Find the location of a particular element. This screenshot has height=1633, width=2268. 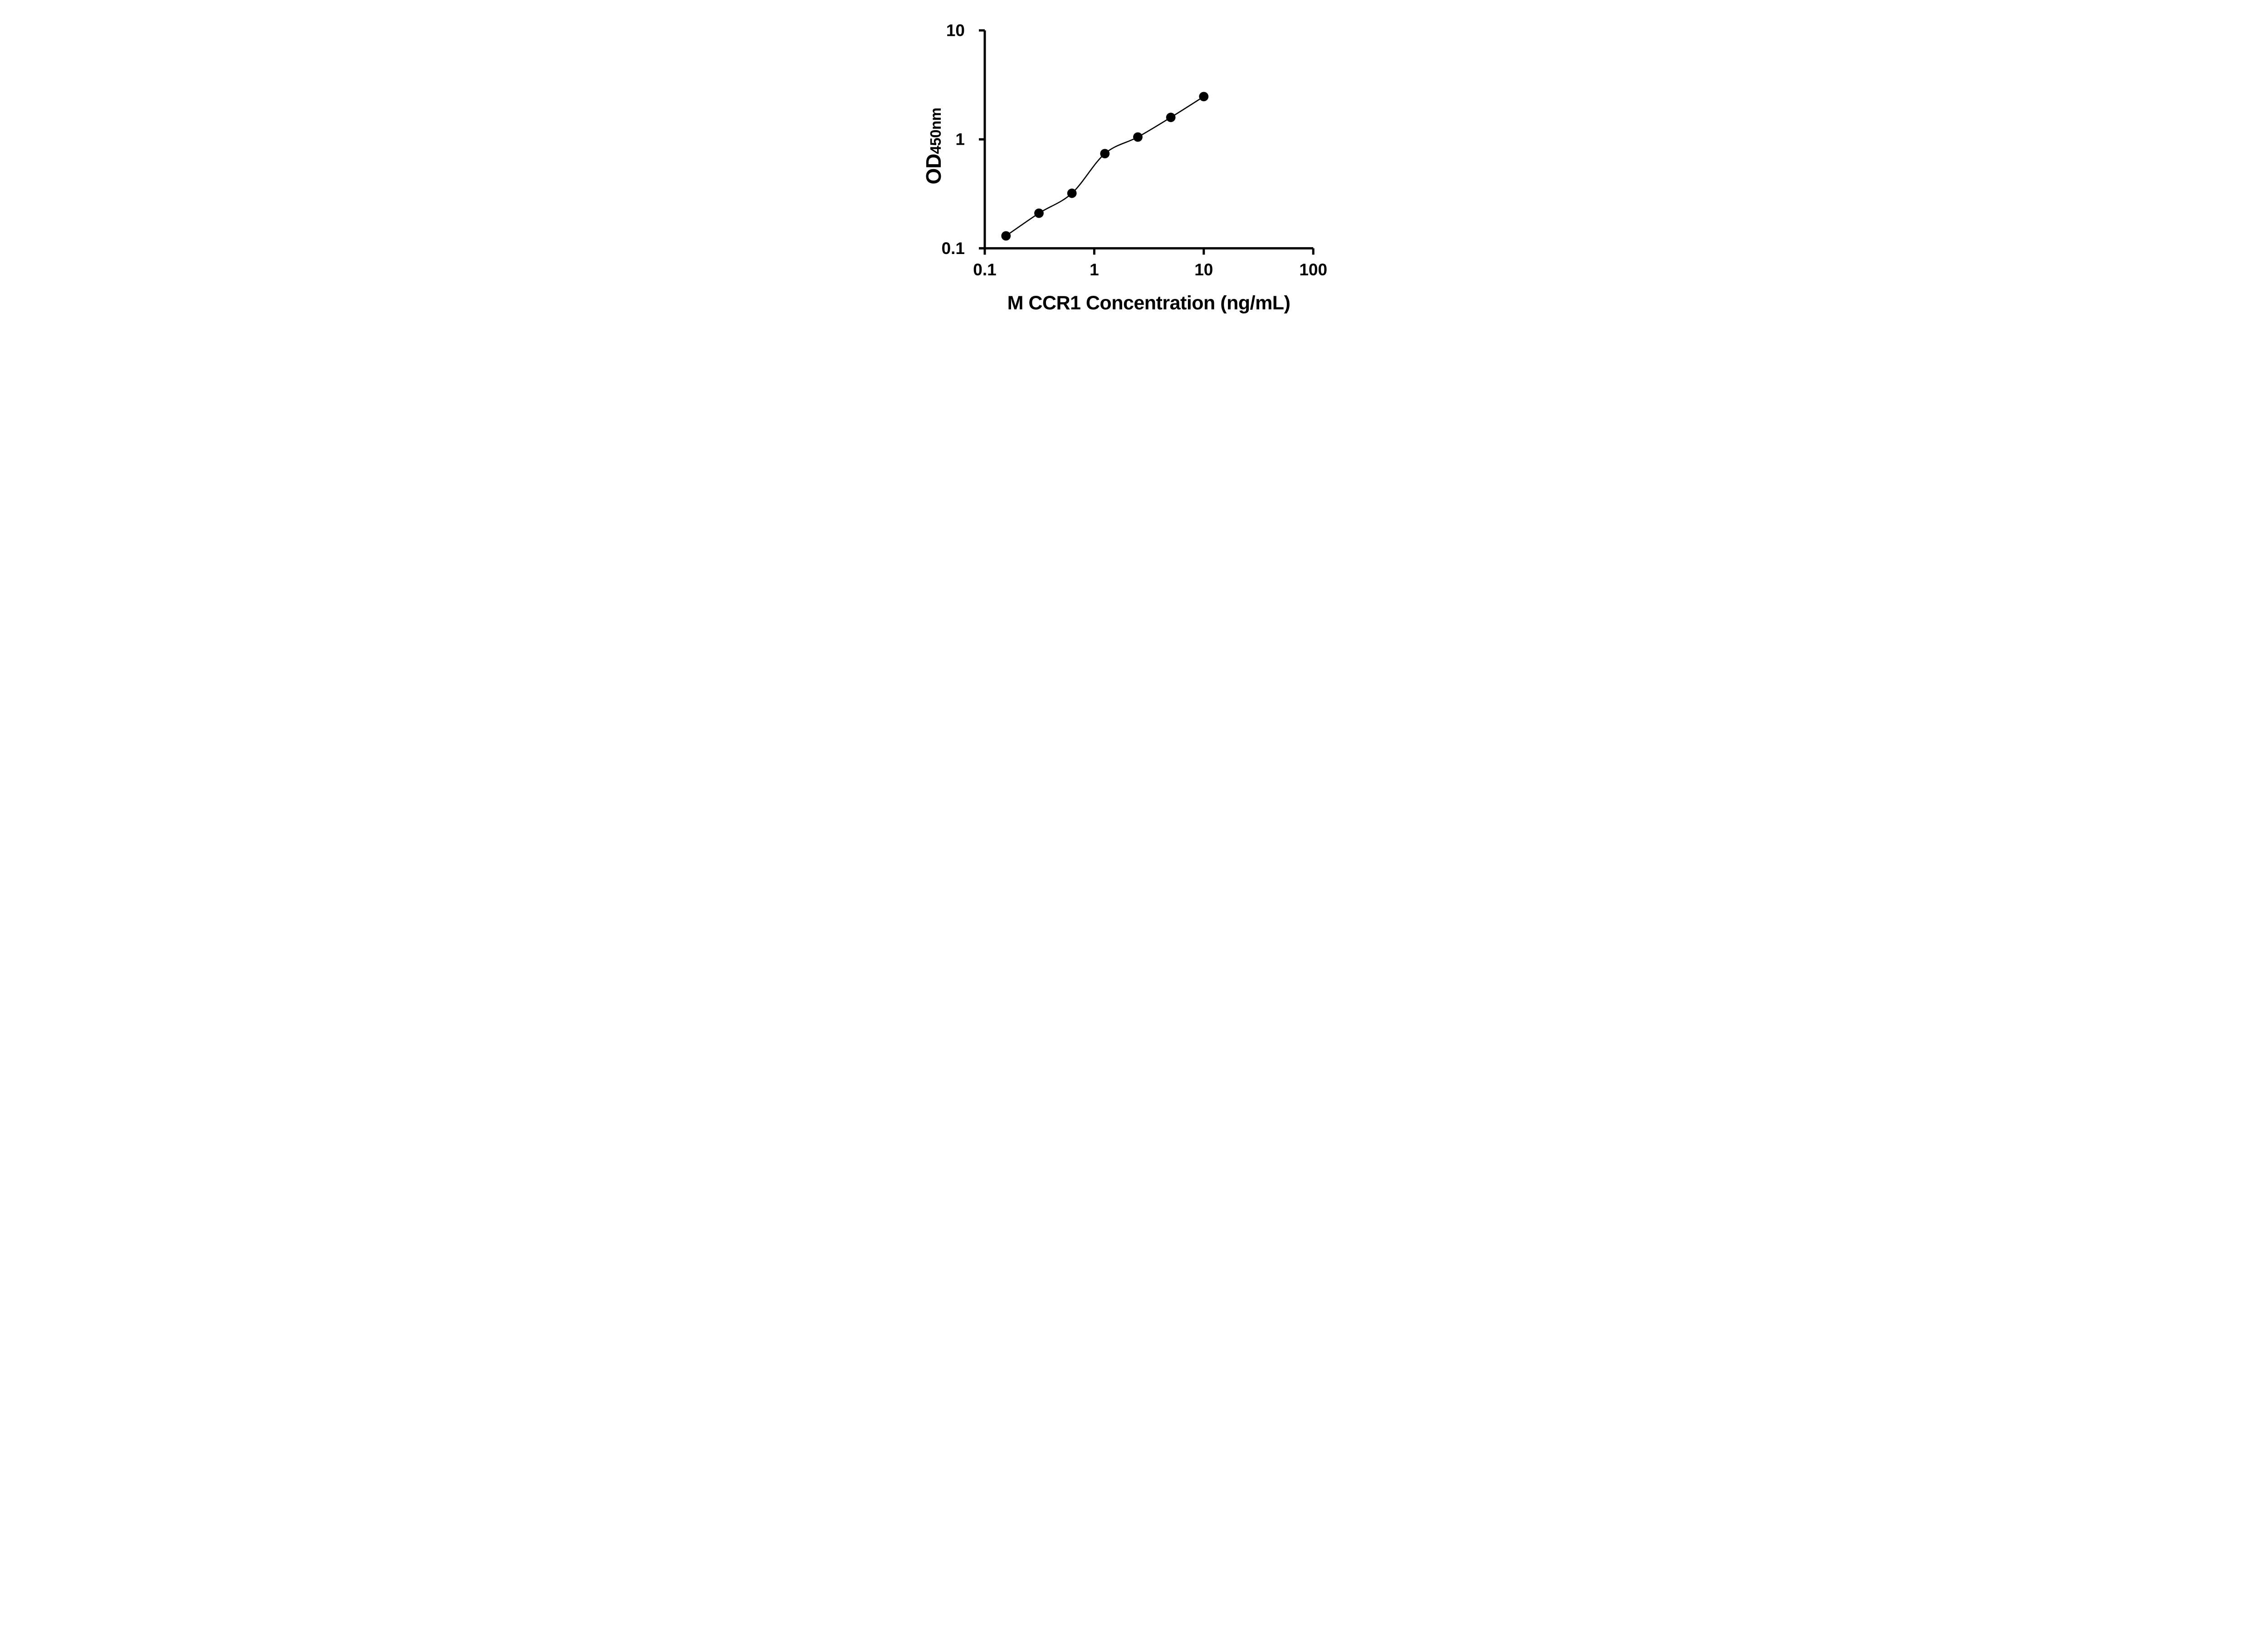

x-tick-label: 100 is located at coordinates (1313, 269).